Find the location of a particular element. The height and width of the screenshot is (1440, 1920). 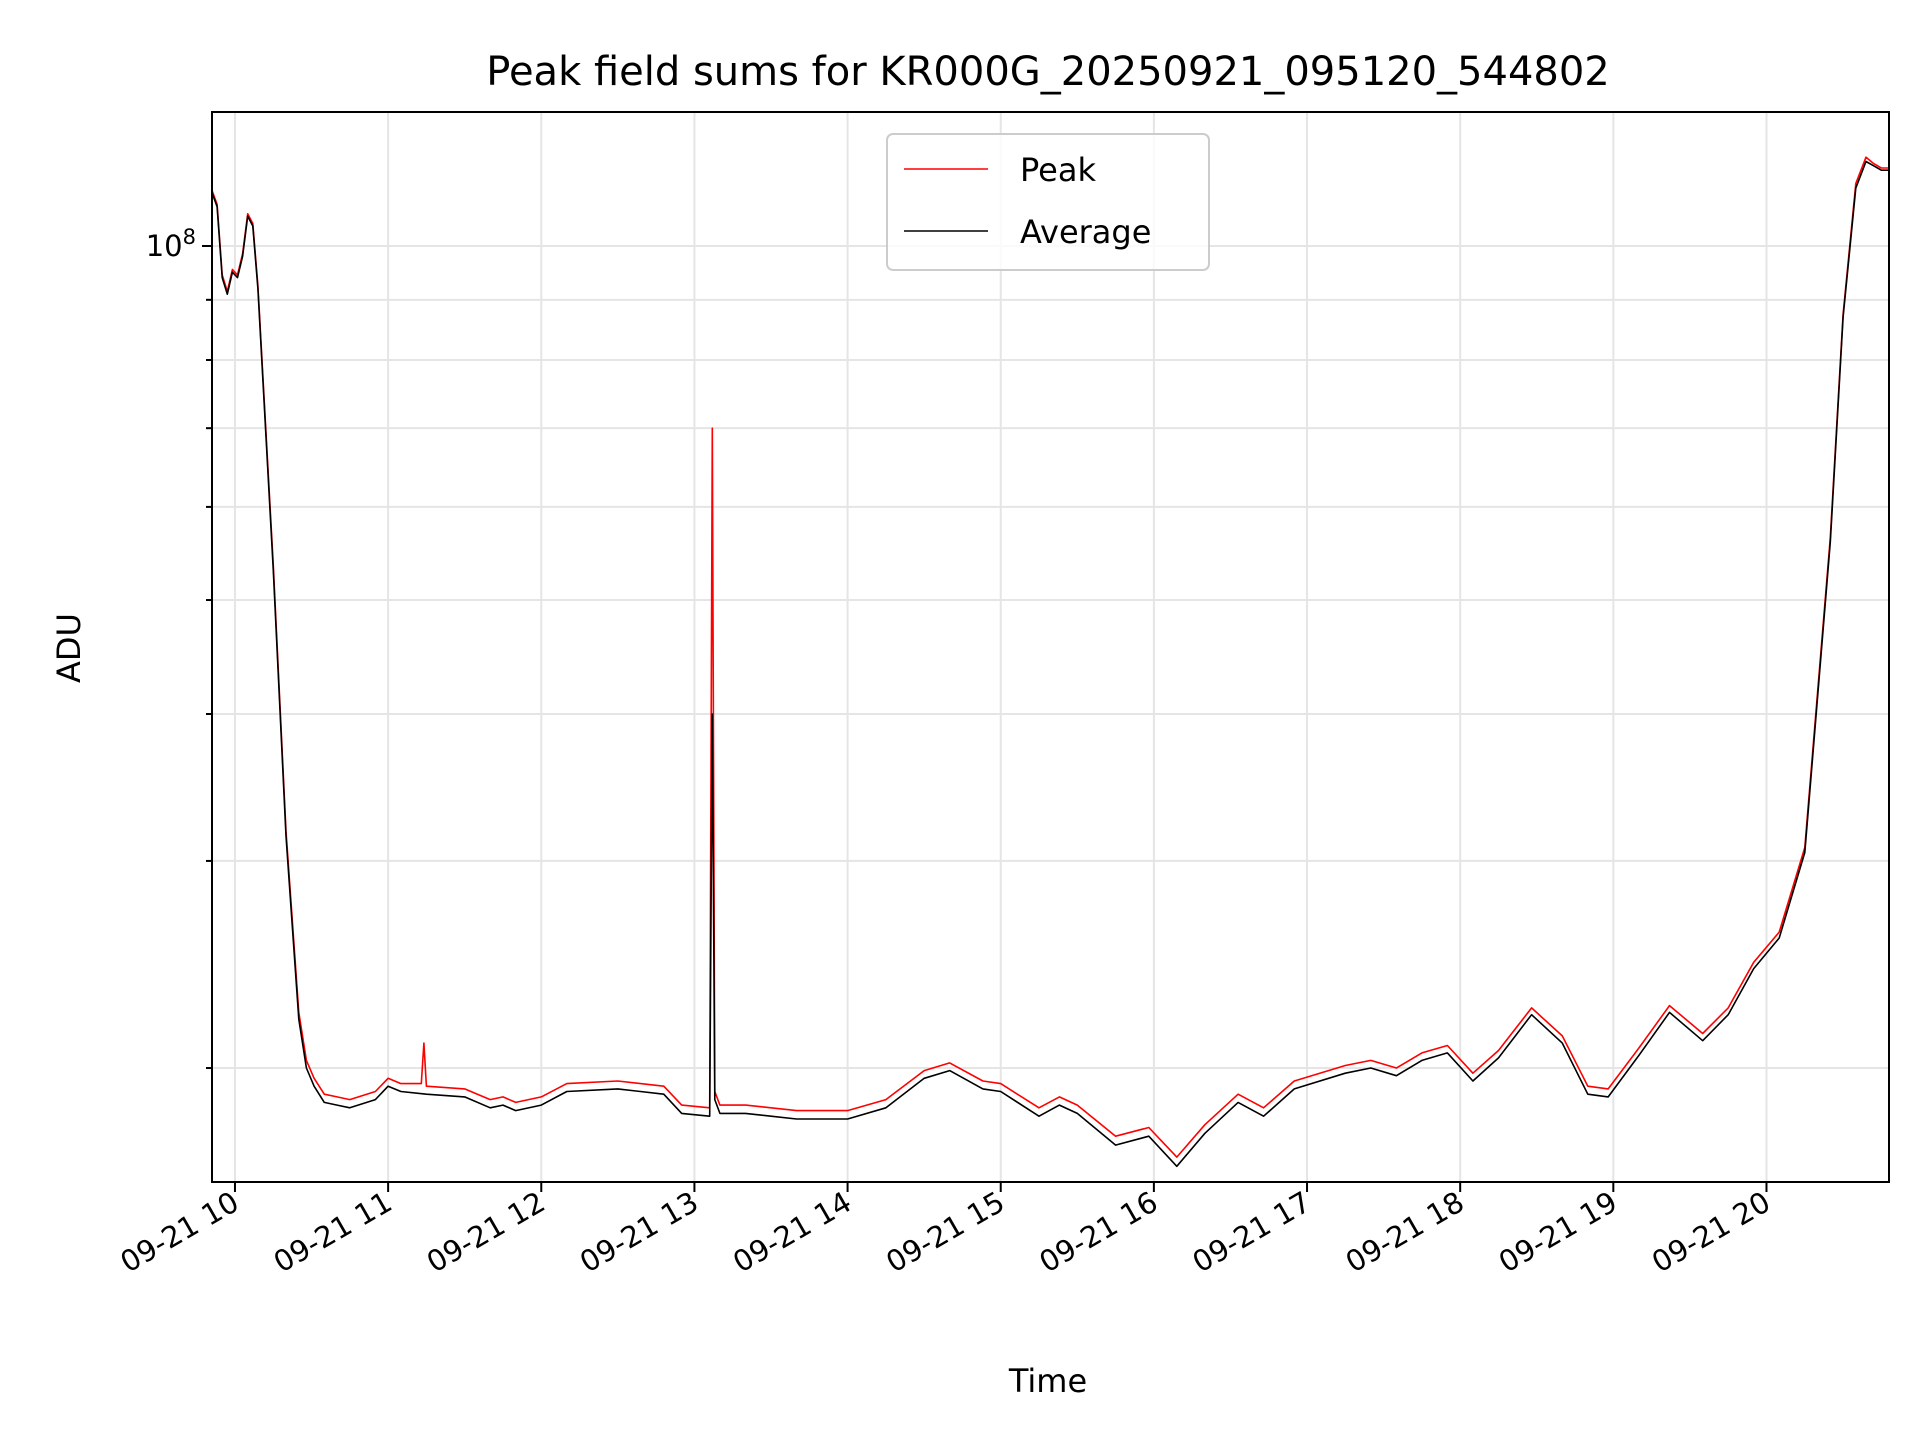

y-axis-title: ADU is located at coordinates (69, 648).